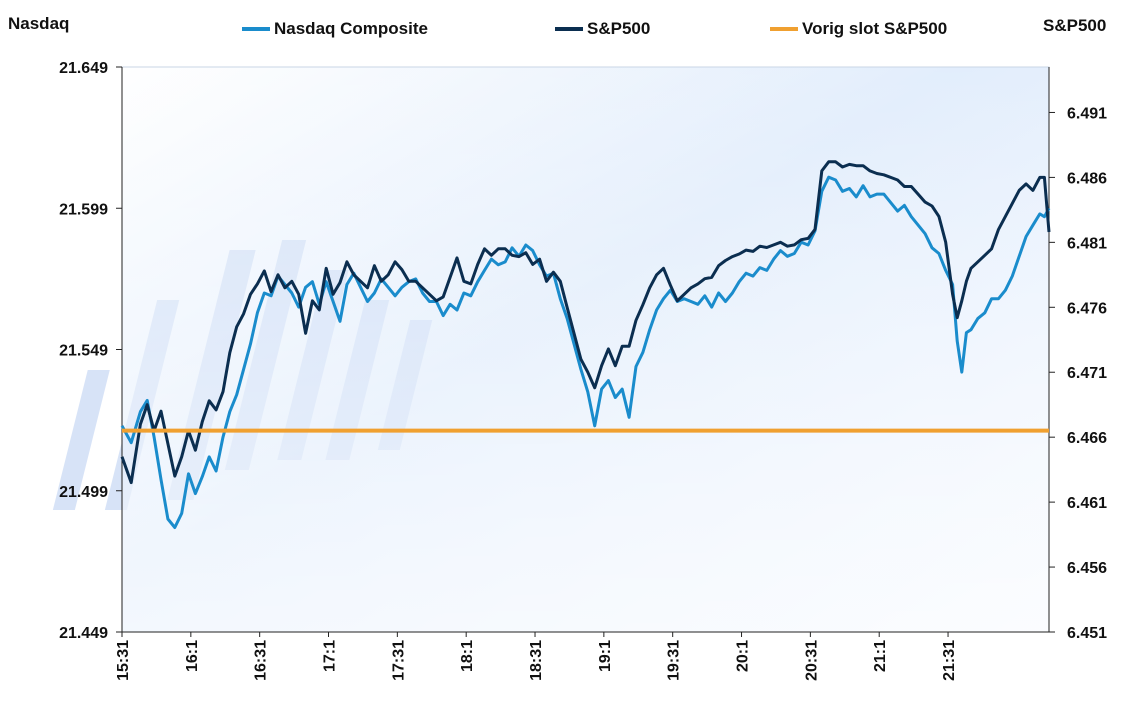 The width and height of the screenshot is (1136, 708). Describe the element at coordinates (351, 28) in the screenshot. I see `legend-label-nasdaq: Nasdaq Composite` at that location.